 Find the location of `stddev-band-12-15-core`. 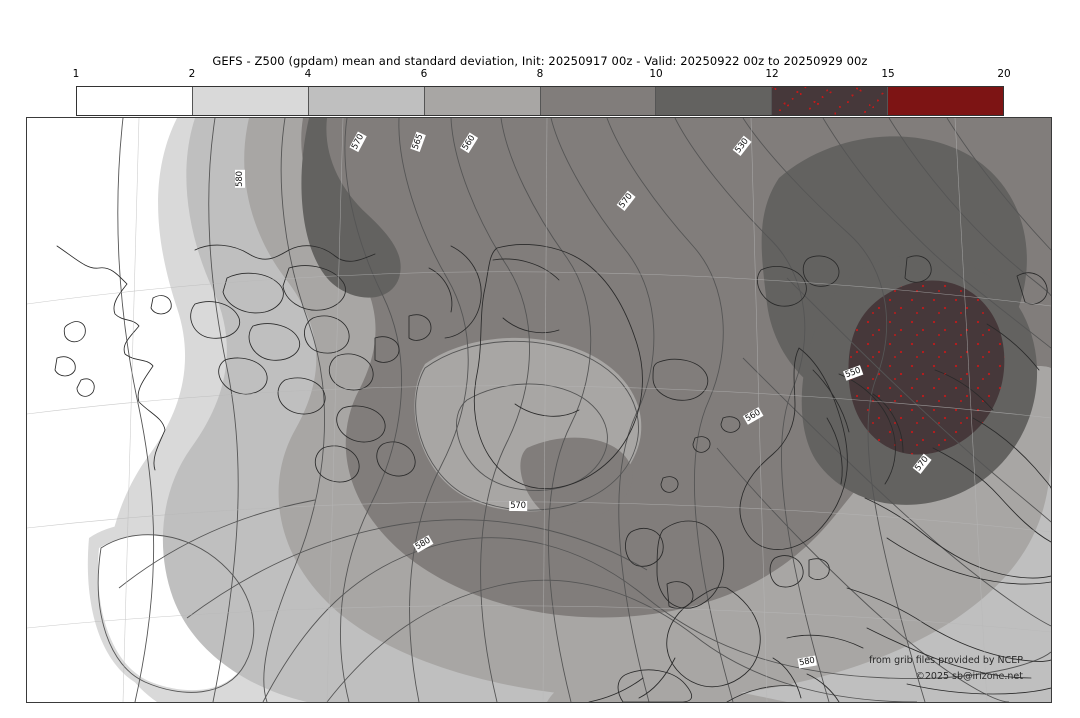

stddev-band-12-15-core is located at coordinates (926, 367).